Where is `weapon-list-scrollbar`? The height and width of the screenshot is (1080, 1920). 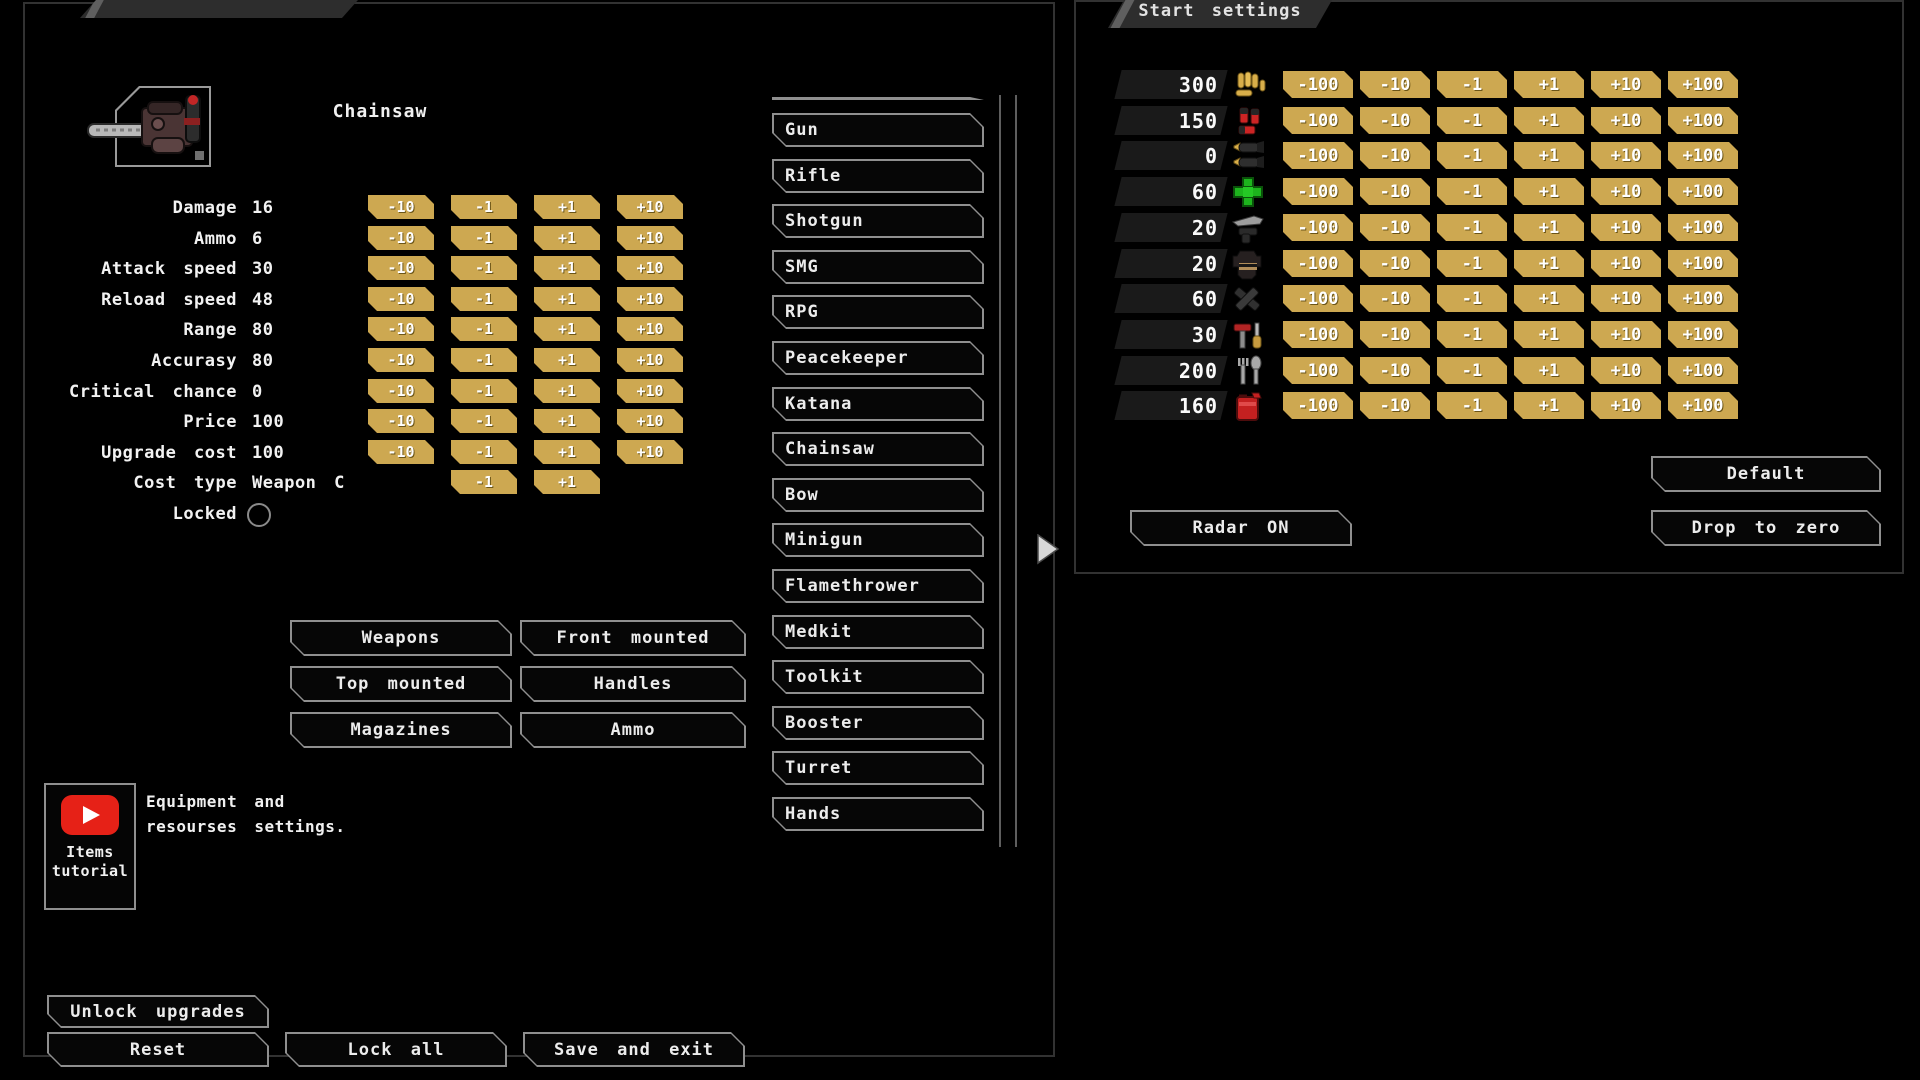
weapon-list-scrollbar is located at coordinates (1008, 471).